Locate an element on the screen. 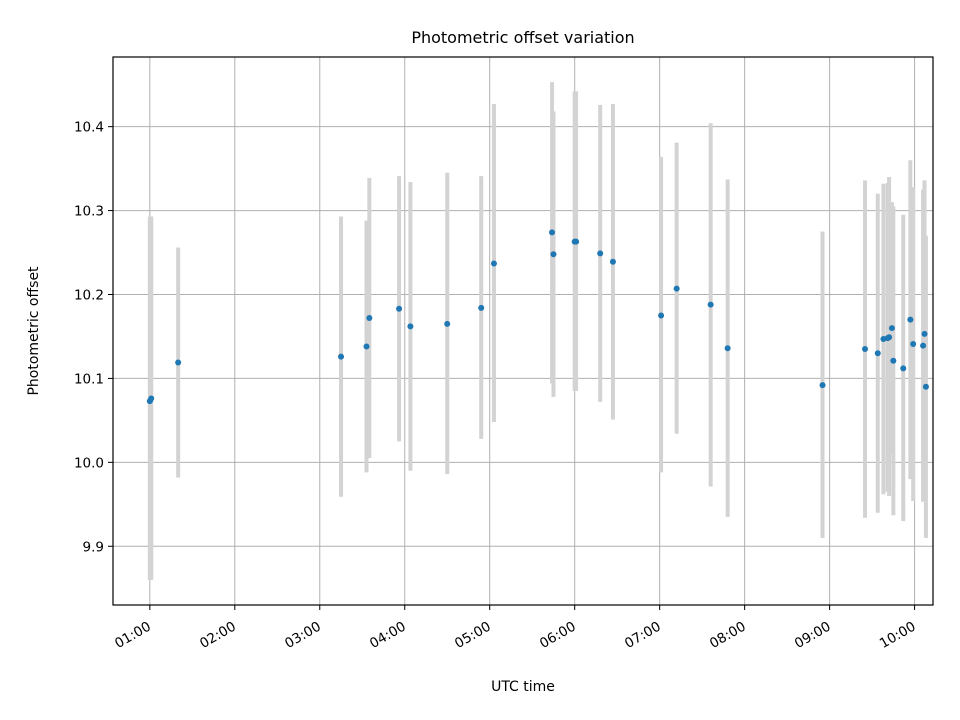  y-tick-label: 10.1 is located at coordinates (89, 379).